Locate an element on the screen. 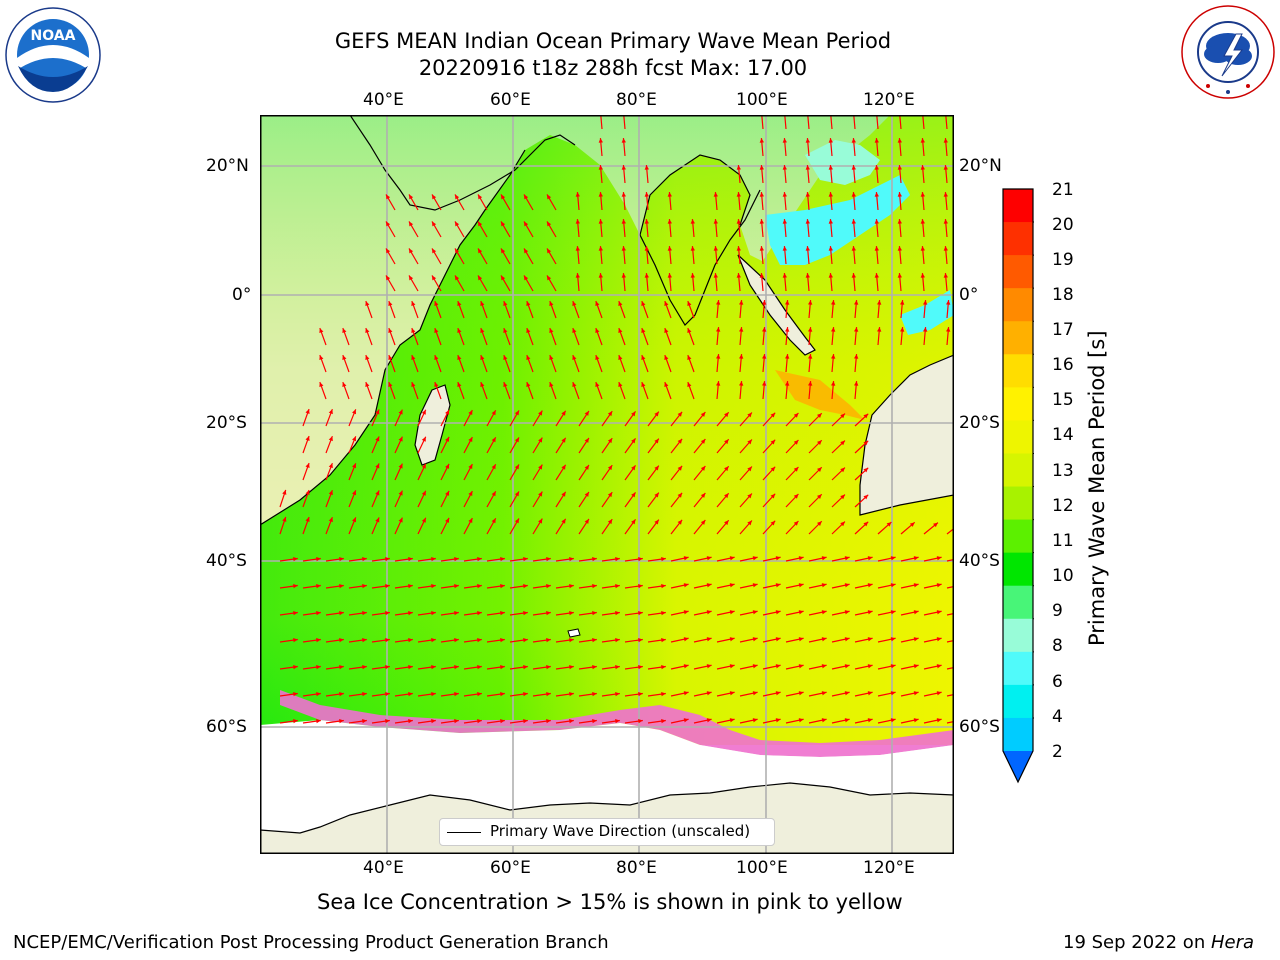 This screenshot has height=960, width=1280. colorbar-band is located at coordinates (1018, 206).